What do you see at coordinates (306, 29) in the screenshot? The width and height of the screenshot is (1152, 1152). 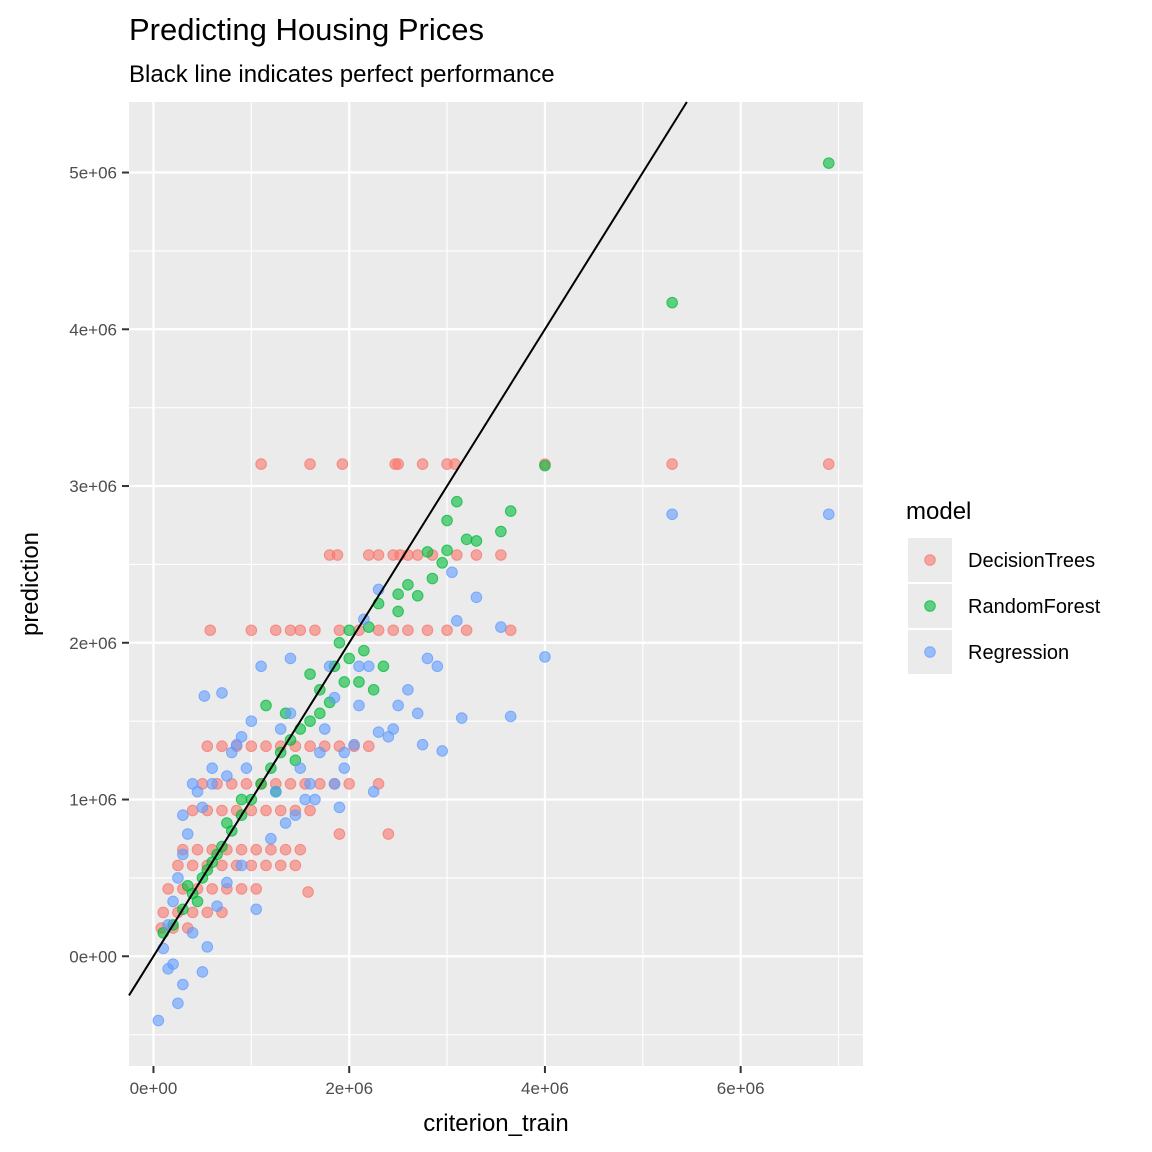 I see `chart-title: Predicting Housing Prices` at bounding box center [306, 29].